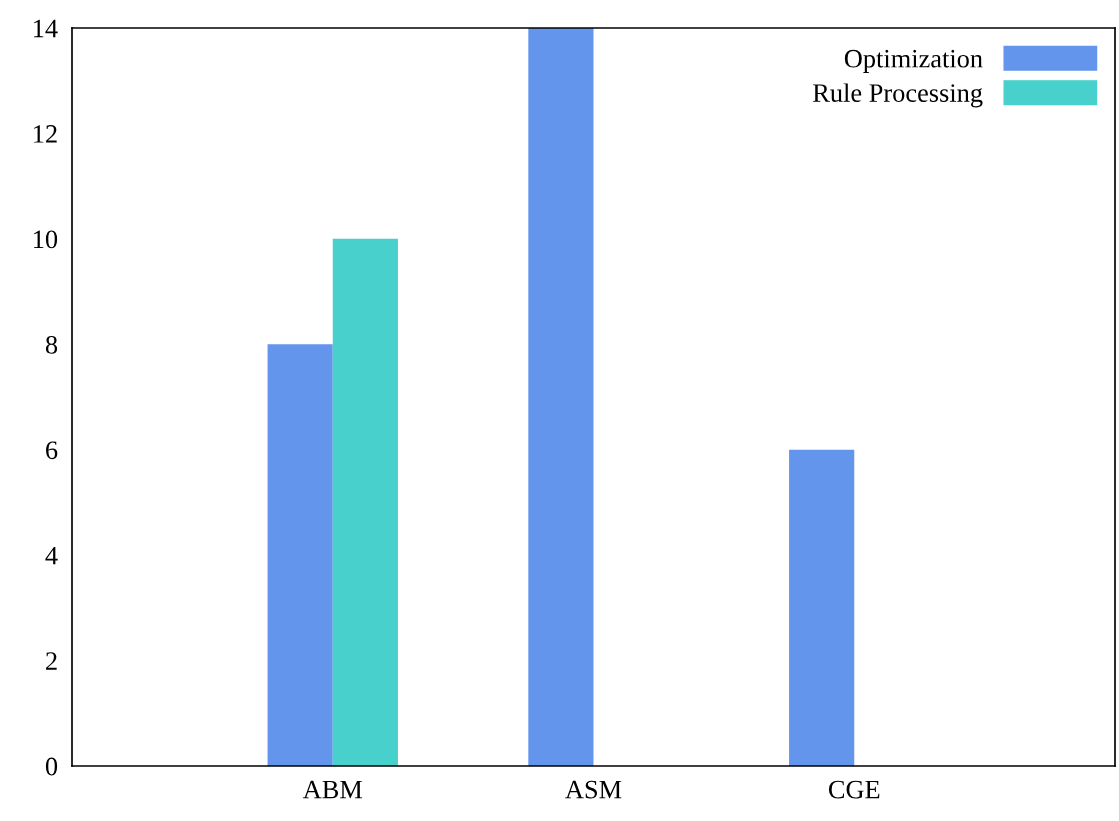 Image resolution: width=1119 pixels, height=821 pixels. I want to click on y-tick-label: 6, so click(52, 450).